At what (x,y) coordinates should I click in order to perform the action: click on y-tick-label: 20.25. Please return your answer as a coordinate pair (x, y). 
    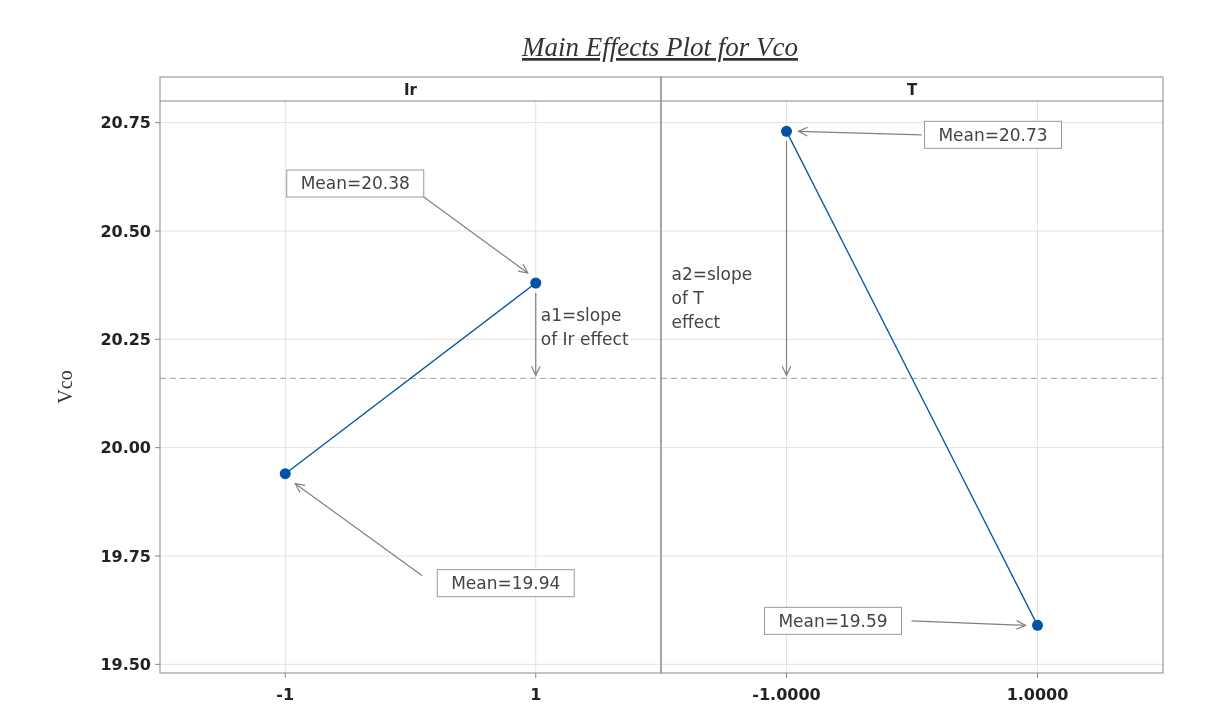
    Looking at the image, I should click on (125, 339).